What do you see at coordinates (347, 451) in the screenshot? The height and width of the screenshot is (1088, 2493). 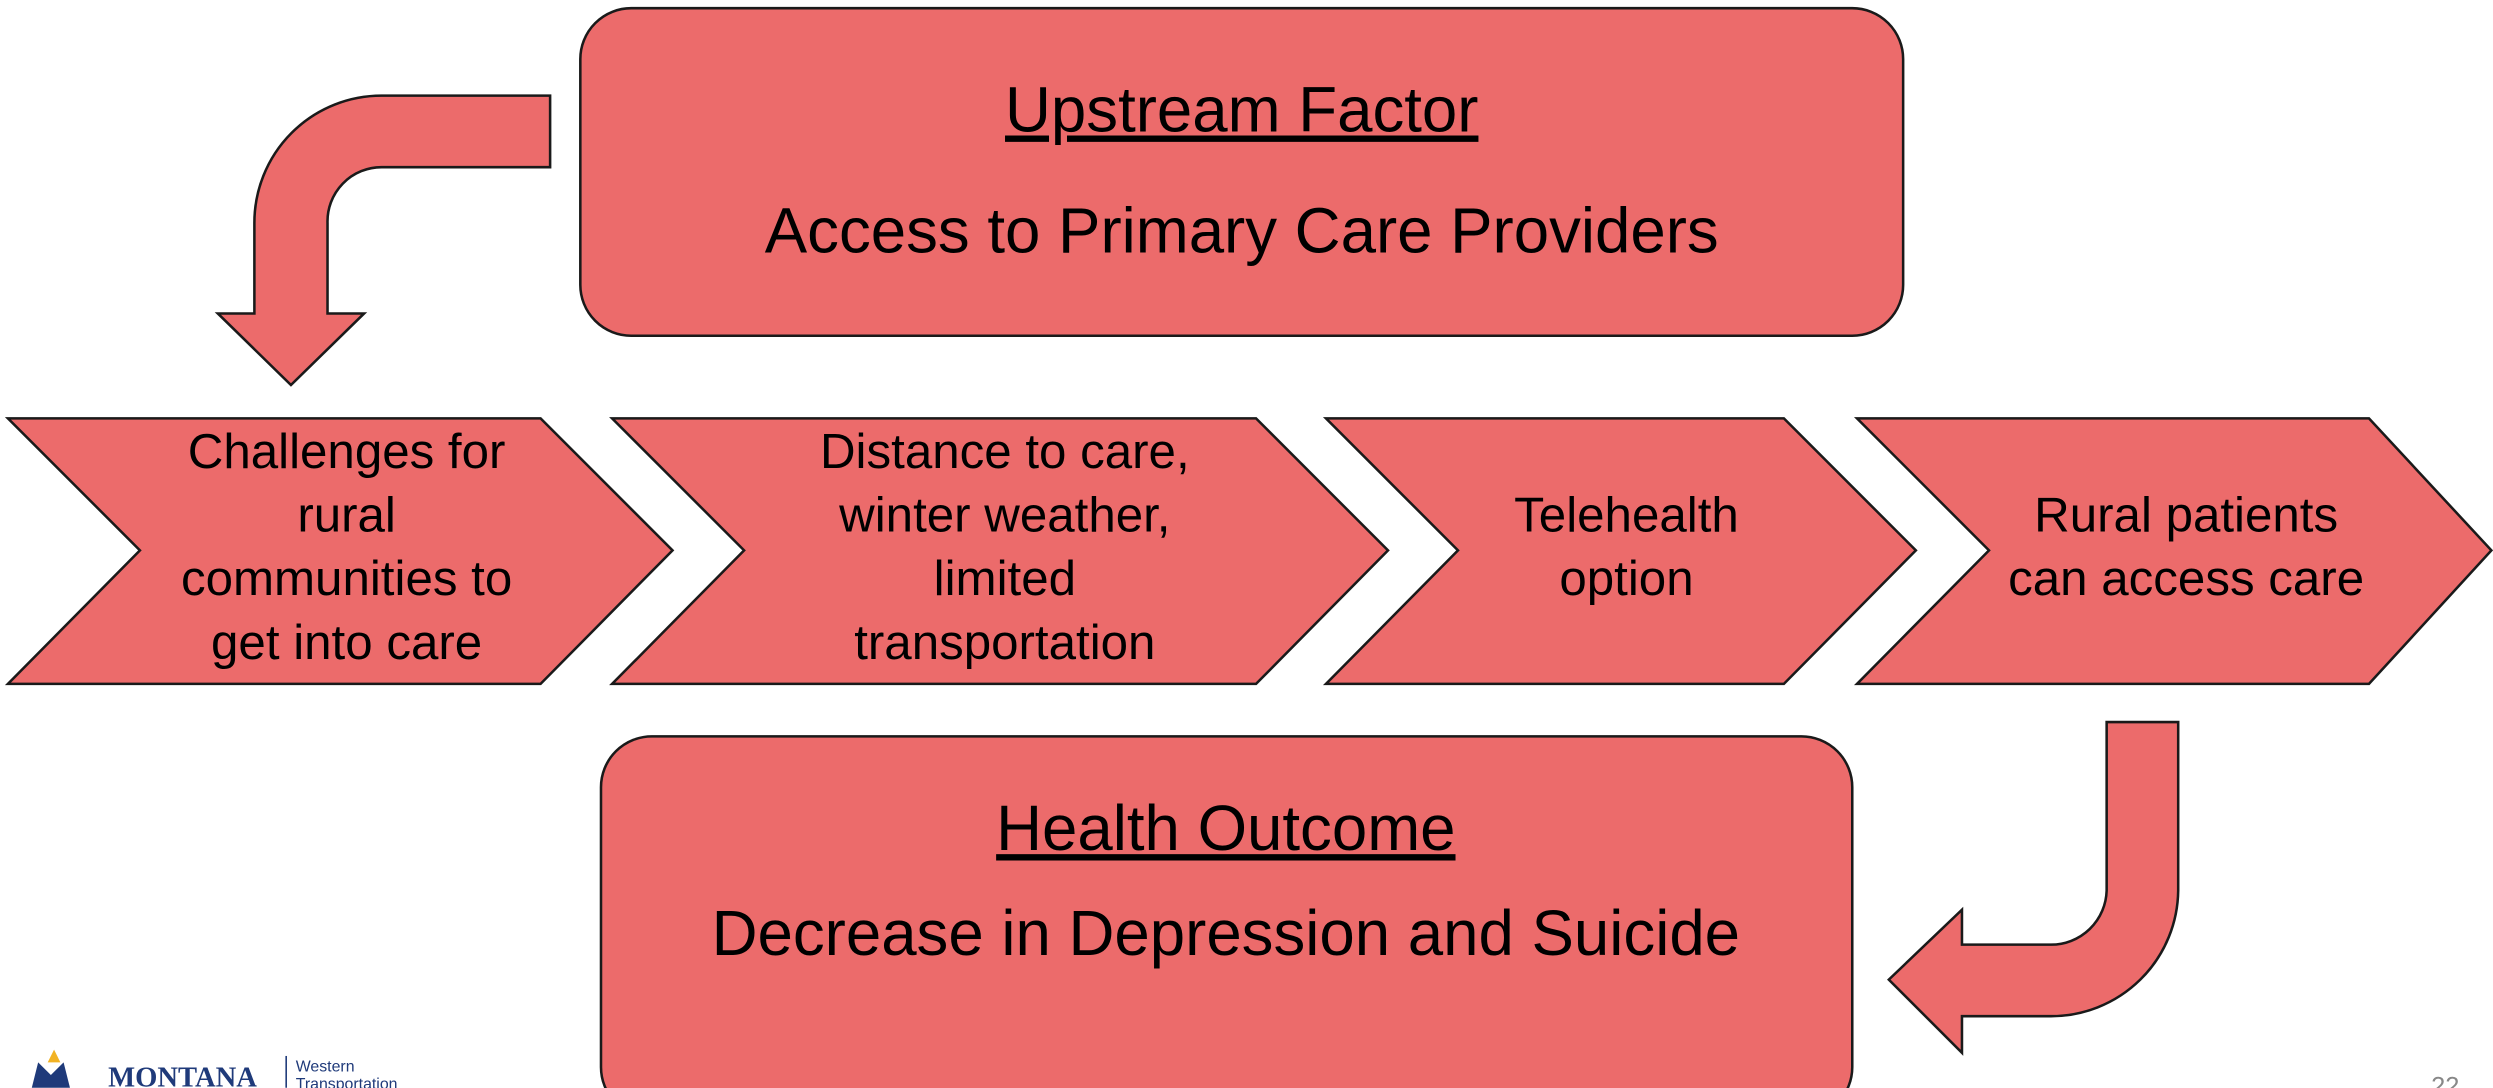 I see `step-label: Challenges for` at bounding box center [347, 451].